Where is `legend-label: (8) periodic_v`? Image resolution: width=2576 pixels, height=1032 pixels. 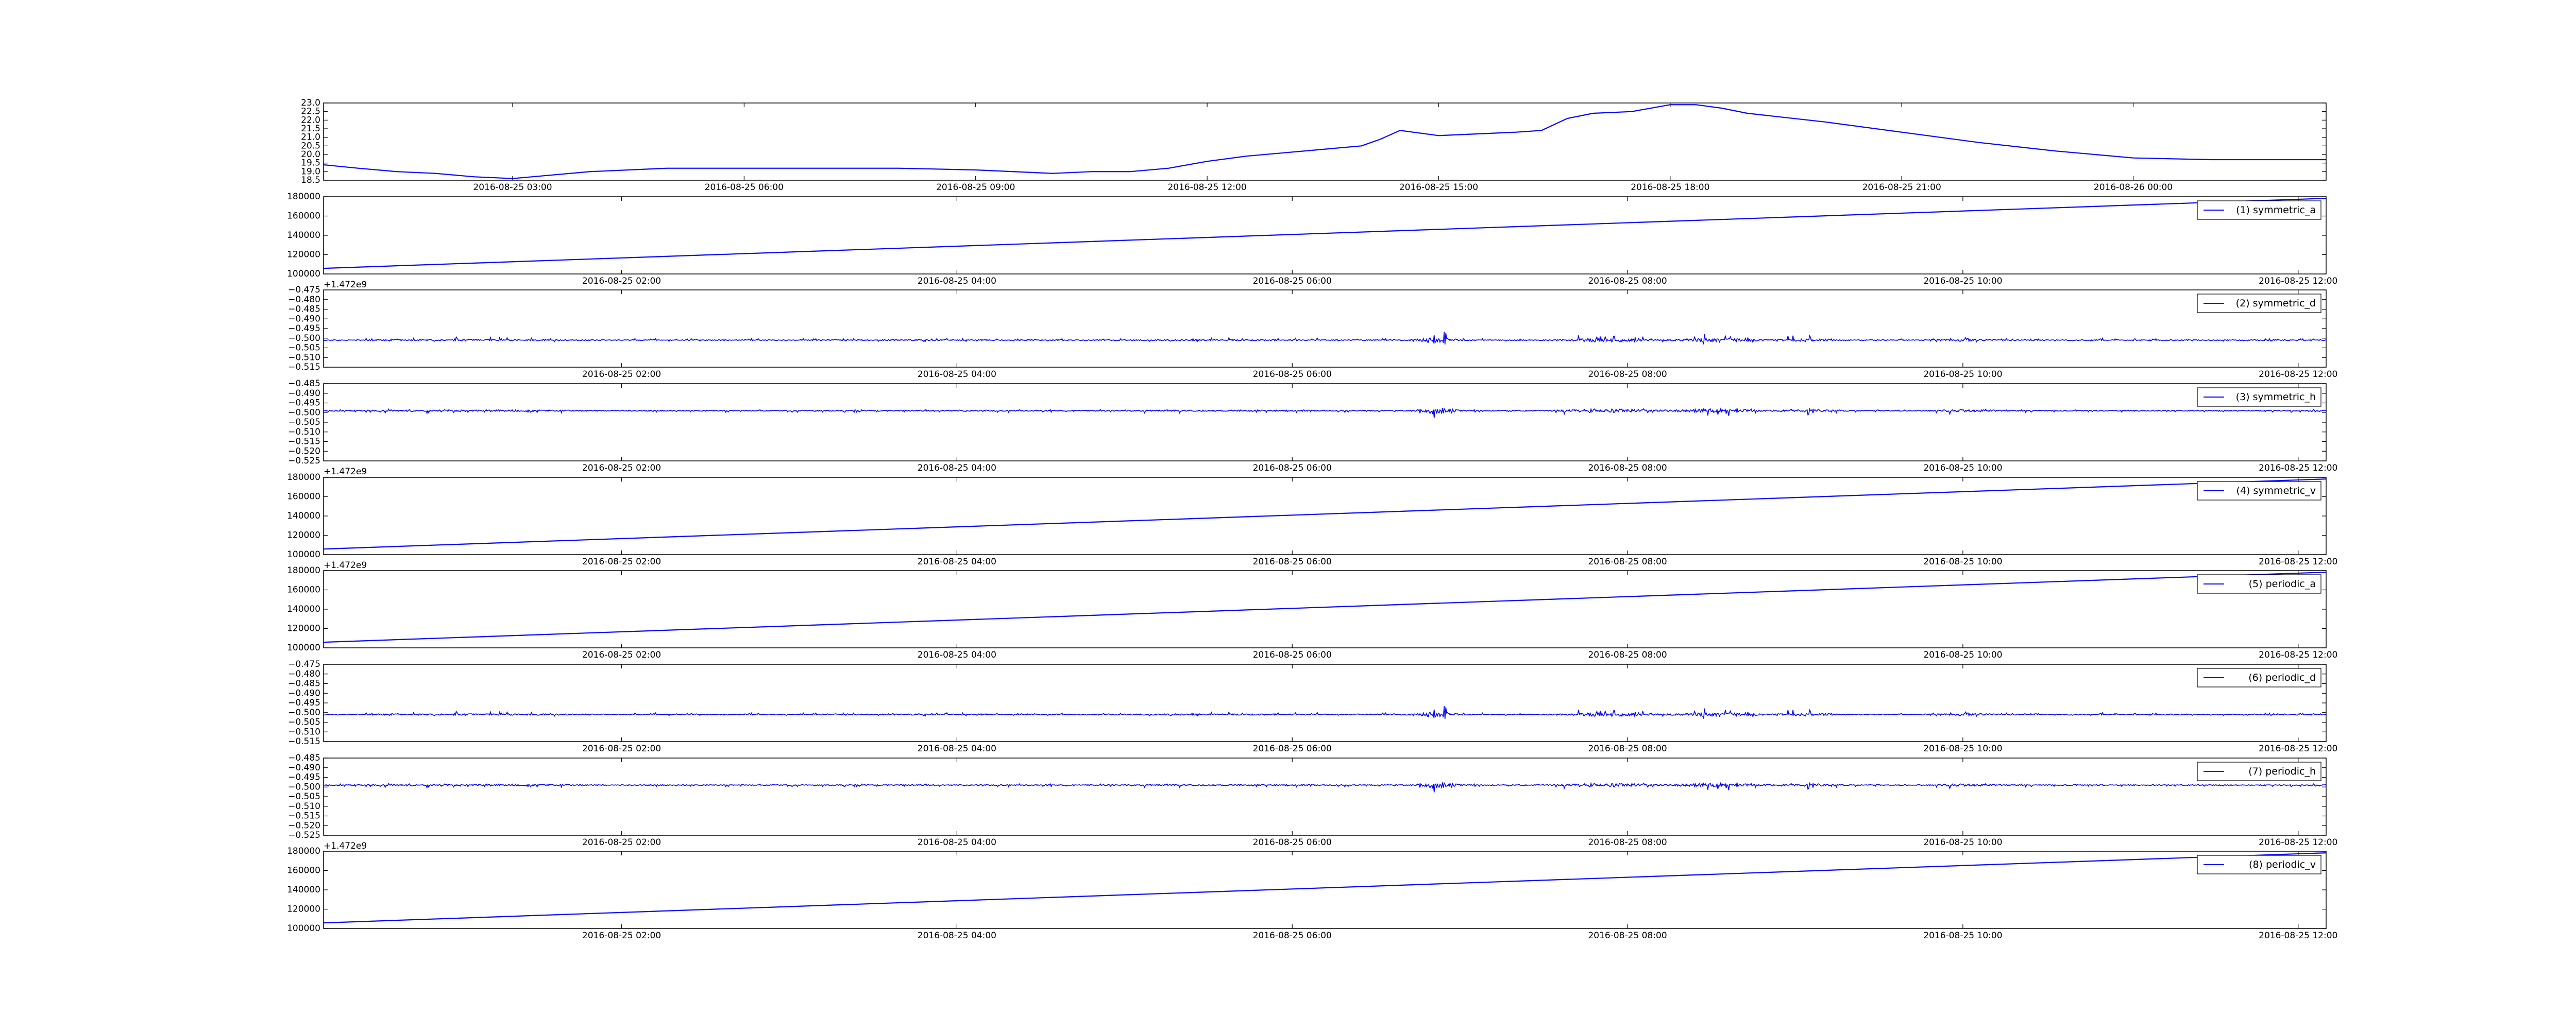 legend-label: (8) periodic_v is located at coordinates (2282, 864).